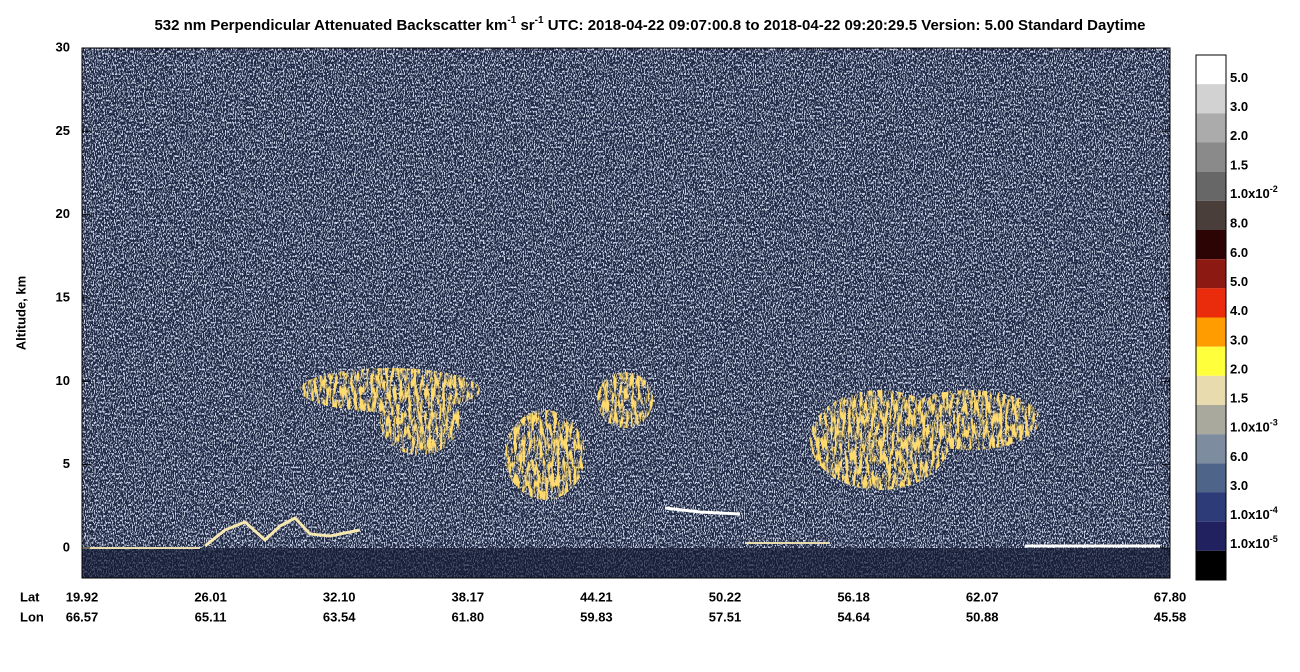 The image size is (1300, 672). What do you see at coordinates (63, 46) in the screenshot?
I see `y-tick-label: 30` at bounding box center [63, 46].